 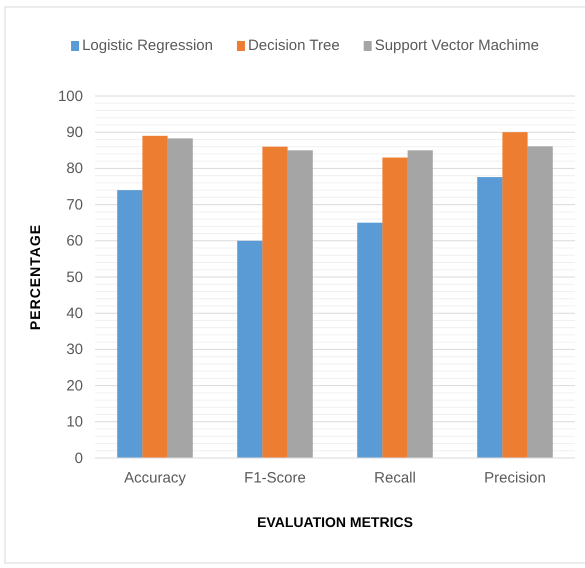 I want to click on x-axis-title: EVALUATION METRICS, so click(x=335, y=522).